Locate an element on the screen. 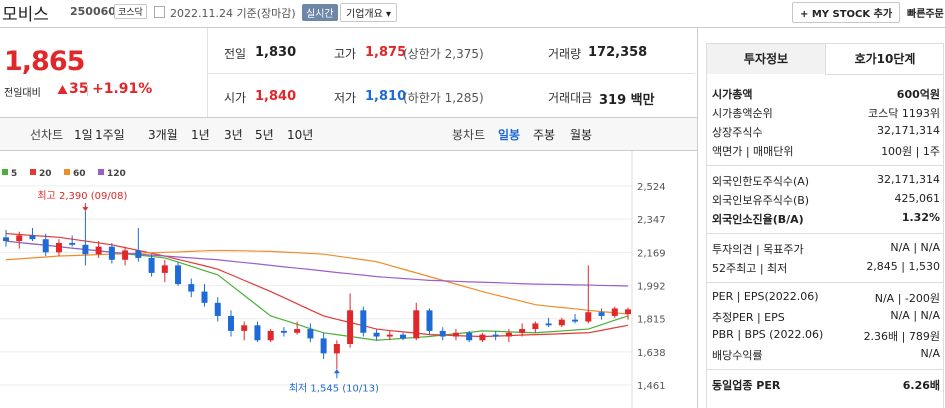 The image size is (945, 408). y-tick-label: 1,992 is located at coordinates (651, 287).